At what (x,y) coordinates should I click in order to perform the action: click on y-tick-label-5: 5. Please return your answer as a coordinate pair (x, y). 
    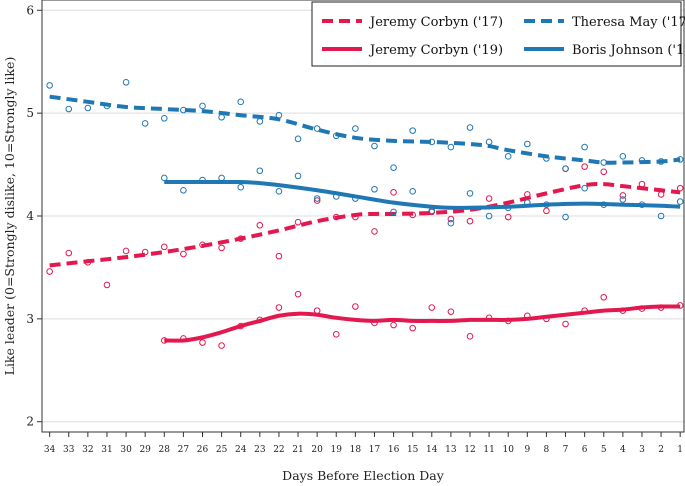
    Looking at the image, I should click on (30, 113).